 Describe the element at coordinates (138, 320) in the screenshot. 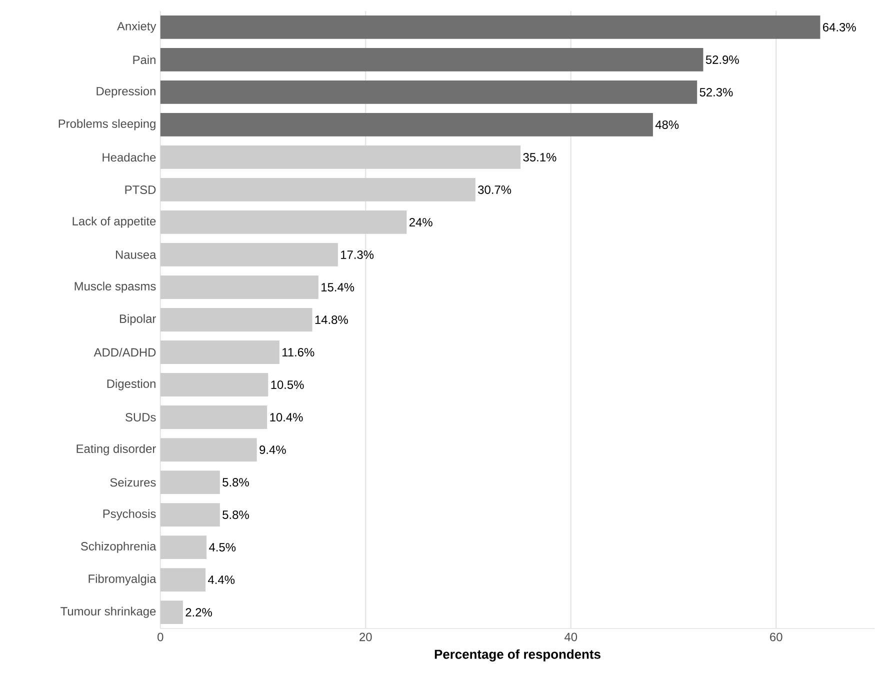

I see `y-tick-label: Bipolar` at that location.